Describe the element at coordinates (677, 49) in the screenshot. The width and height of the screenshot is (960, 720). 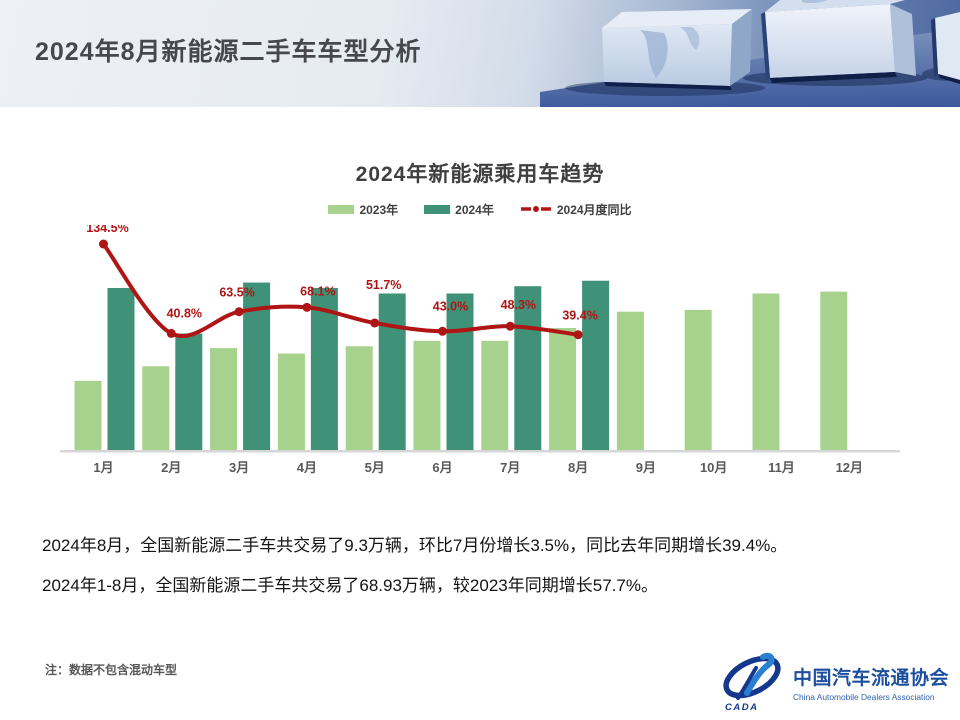
I see `cube-world-map` at that location.